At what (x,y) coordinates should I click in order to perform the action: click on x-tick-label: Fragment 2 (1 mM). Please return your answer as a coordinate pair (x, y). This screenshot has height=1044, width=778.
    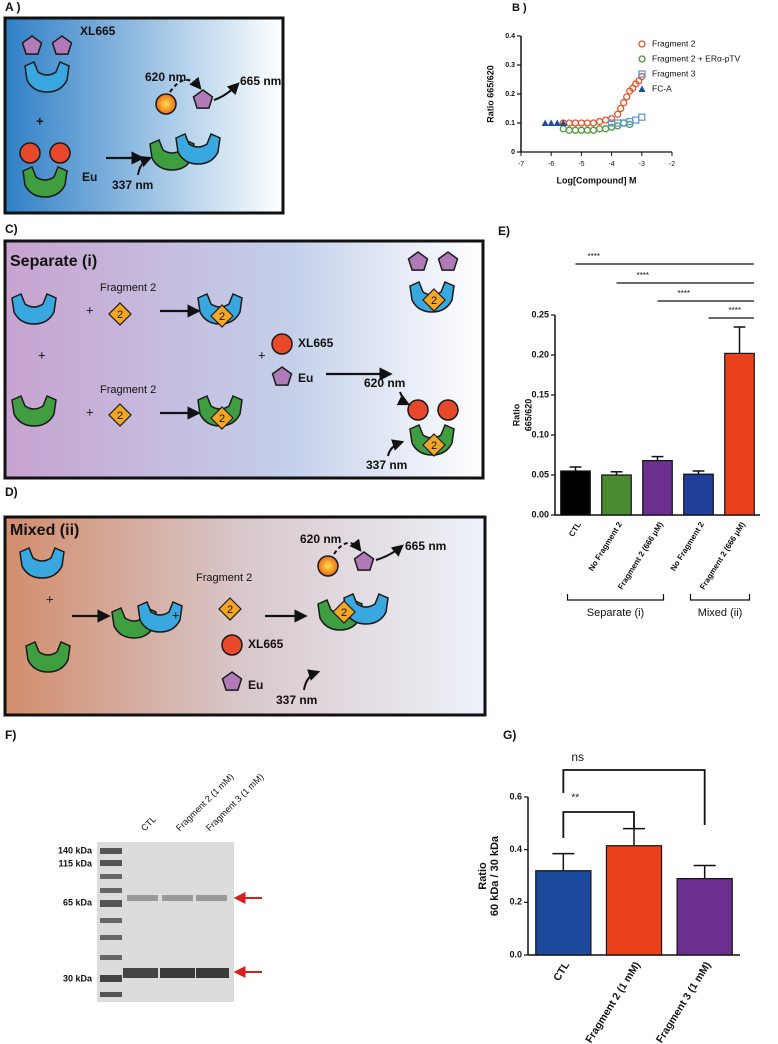
    Looking at the image, I should click on (613, 1002).